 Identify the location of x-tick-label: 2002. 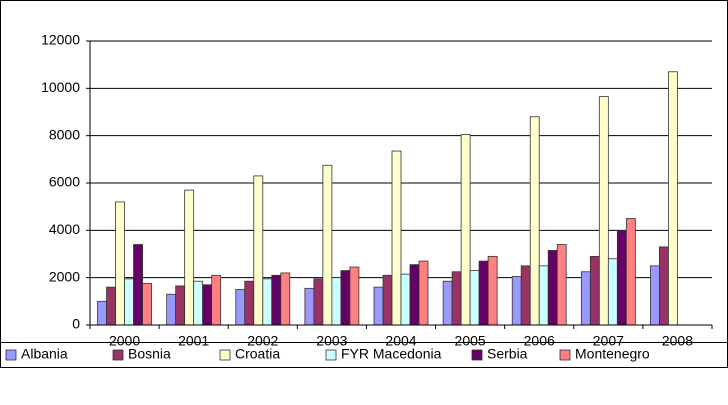
(262, 341).